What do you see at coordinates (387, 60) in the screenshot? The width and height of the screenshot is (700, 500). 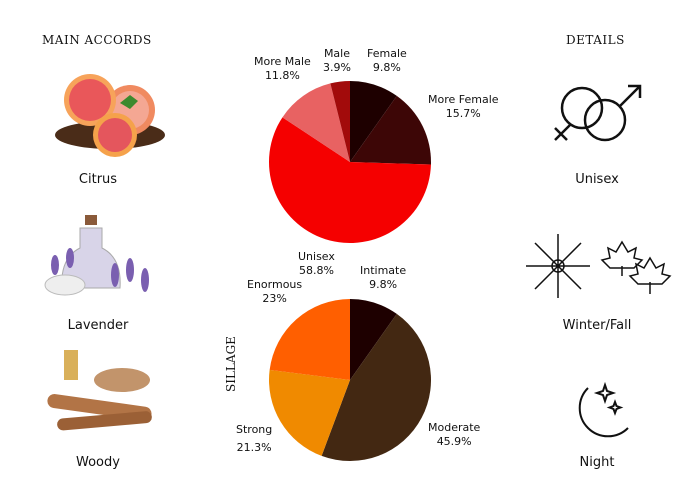 I see `label-female: Female 9.8%` at bounding box center [387, 60].